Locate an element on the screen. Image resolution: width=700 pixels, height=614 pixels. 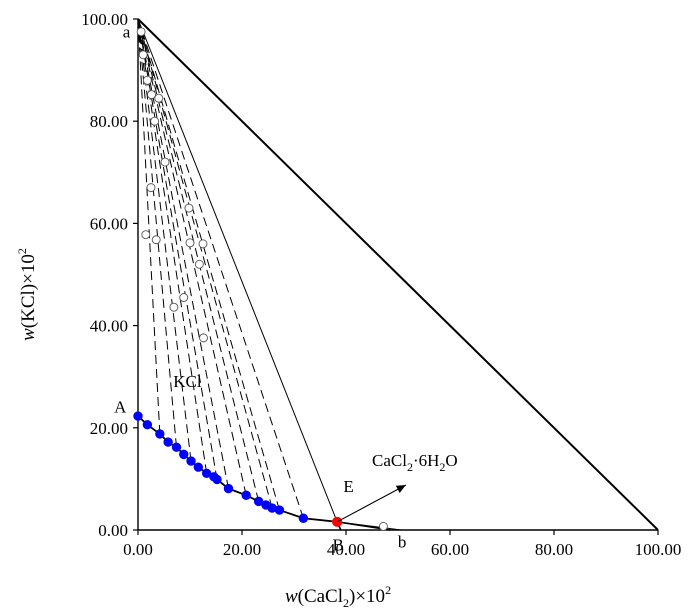
phase-arrow is located at coordinates (371, 503).